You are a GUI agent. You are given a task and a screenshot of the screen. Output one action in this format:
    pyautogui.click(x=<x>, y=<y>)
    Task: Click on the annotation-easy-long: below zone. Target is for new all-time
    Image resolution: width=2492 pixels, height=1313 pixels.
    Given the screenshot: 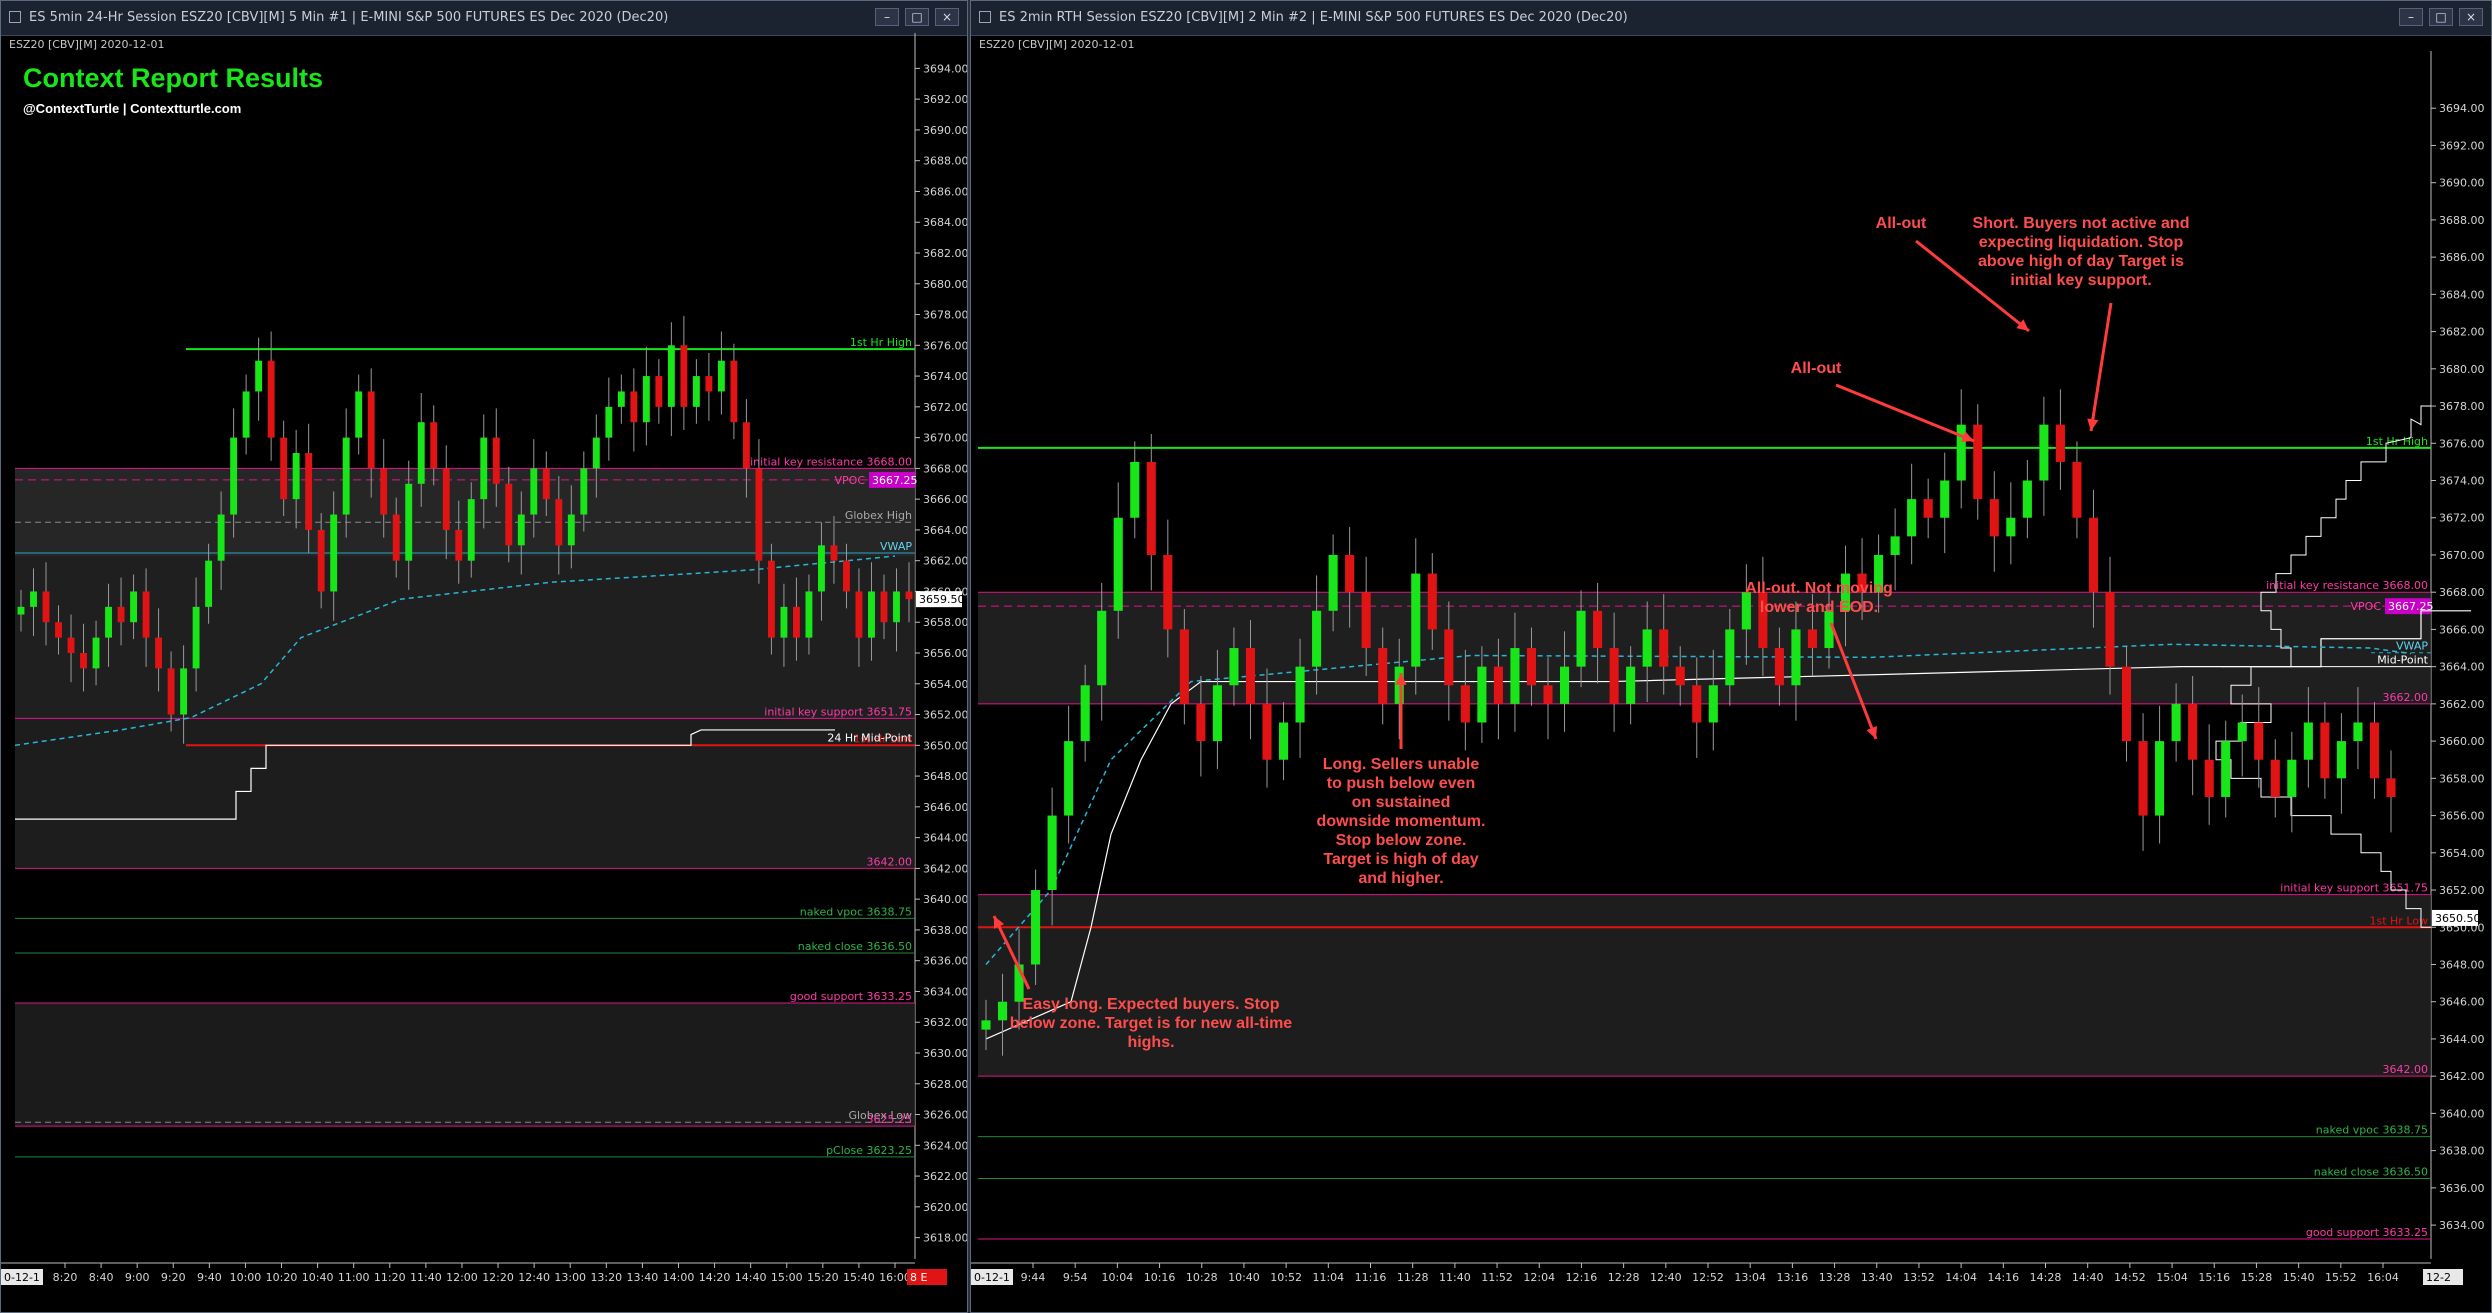 What is the action you would take?
    pyautogui.click(x=1151, y=1023)
    